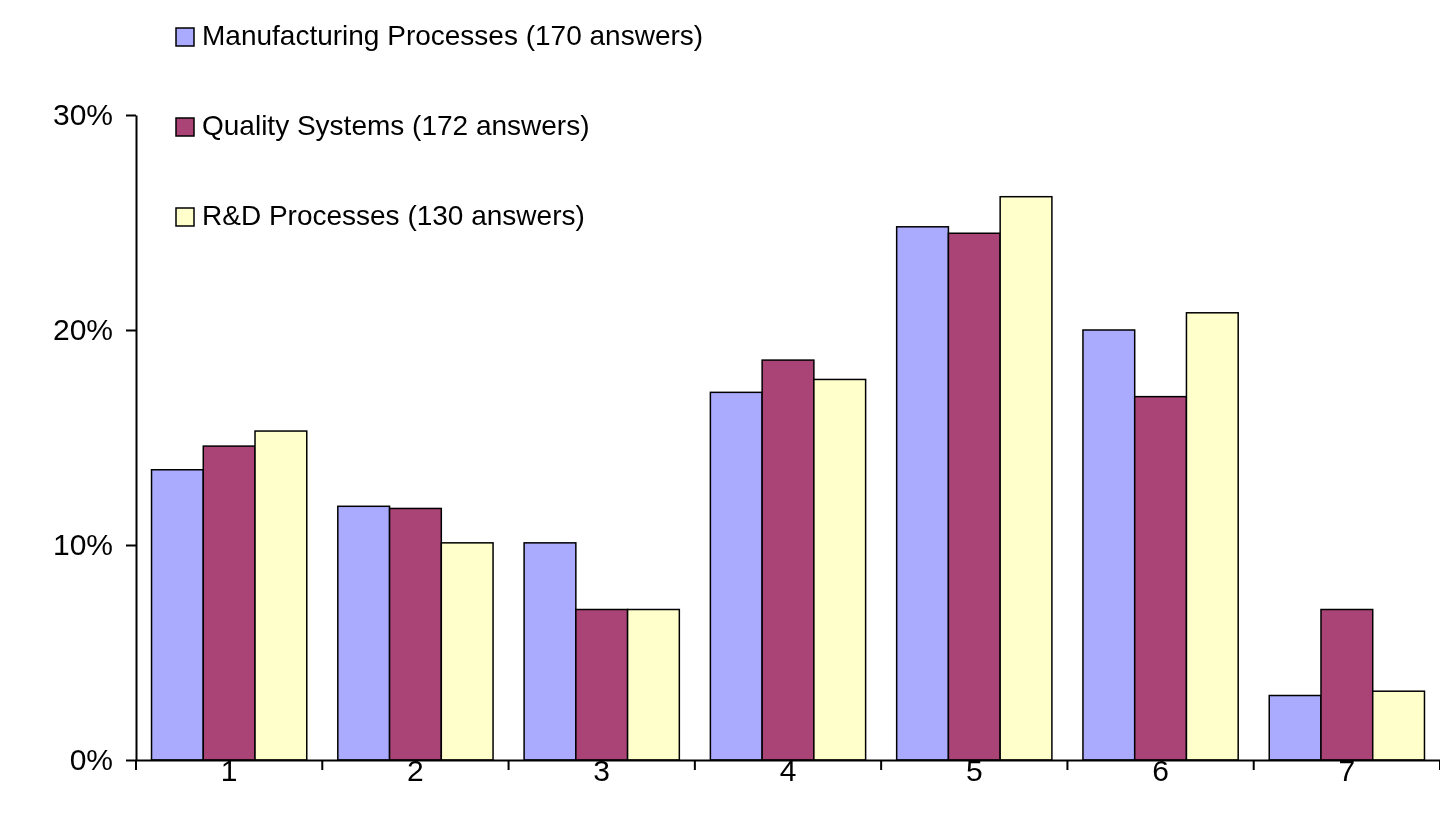 The image size is (1448, 839). Describe the element at coordinates (396, 125) in the screenshot. I see `legend-label: Quality Systems (172 answers)` at that location.